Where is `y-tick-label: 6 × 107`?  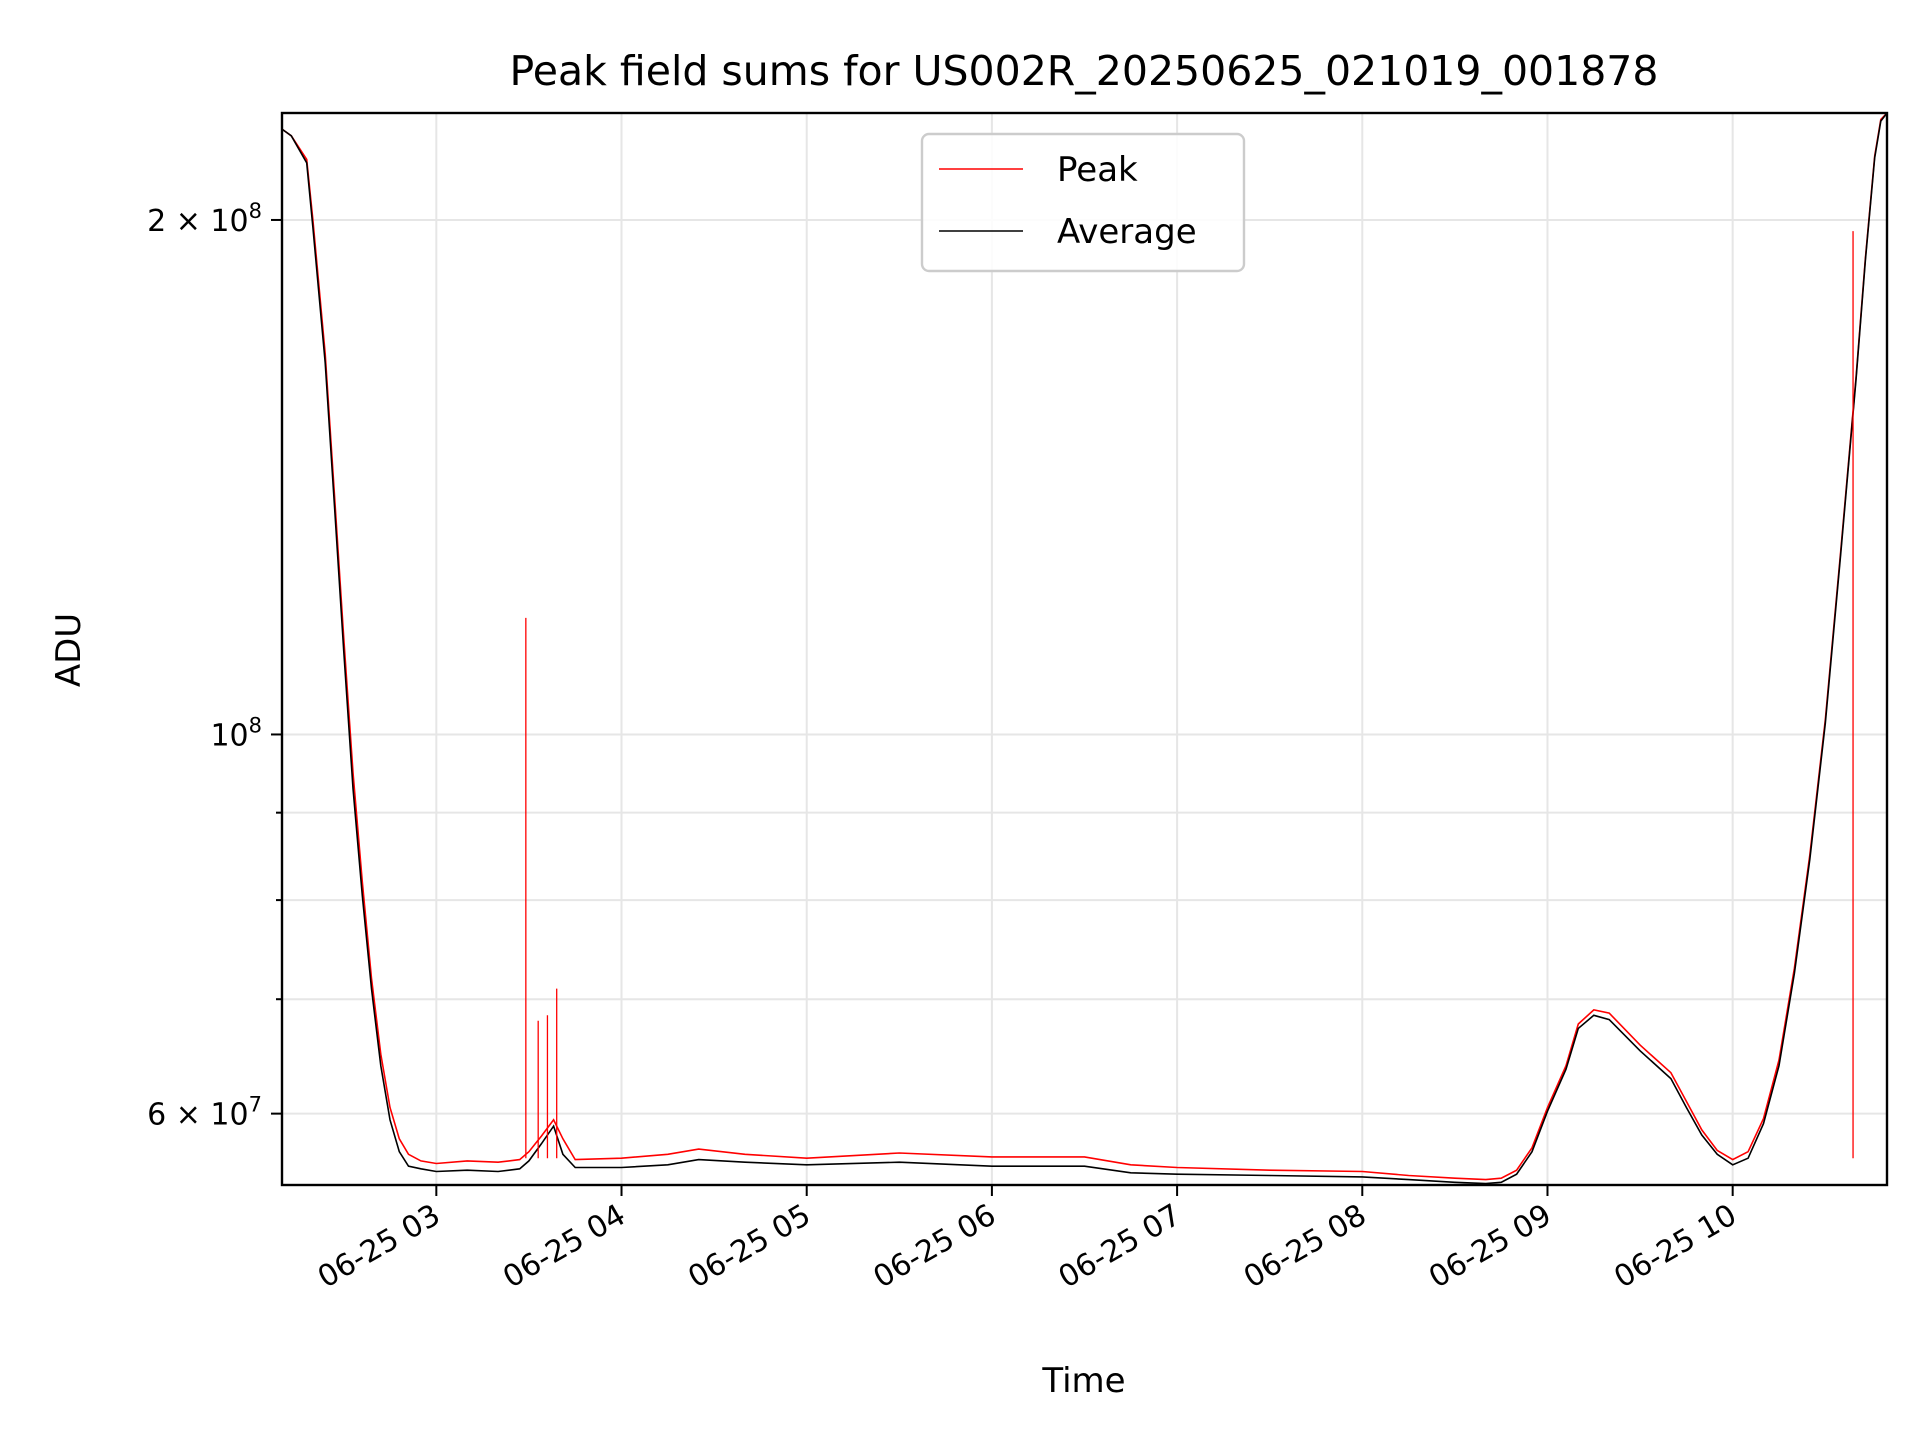
y-tick-label: 6 × 107 is located at coordinates (204, 1113).